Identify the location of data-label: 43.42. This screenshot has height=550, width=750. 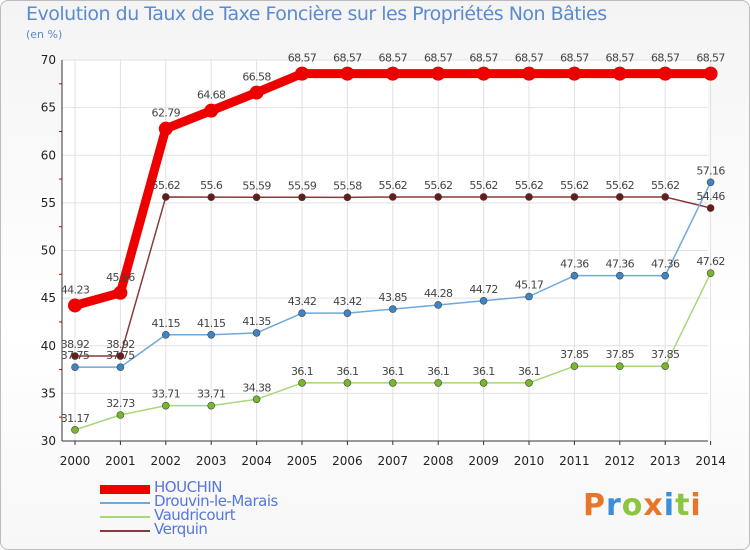
(347, 301).